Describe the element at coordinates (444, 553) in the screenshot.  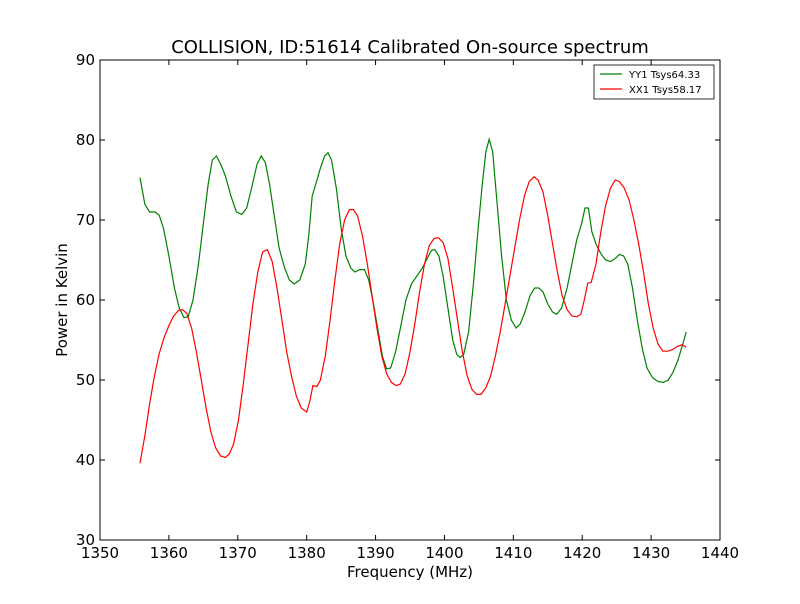
I see `x-tick-label: 1400` at that location.